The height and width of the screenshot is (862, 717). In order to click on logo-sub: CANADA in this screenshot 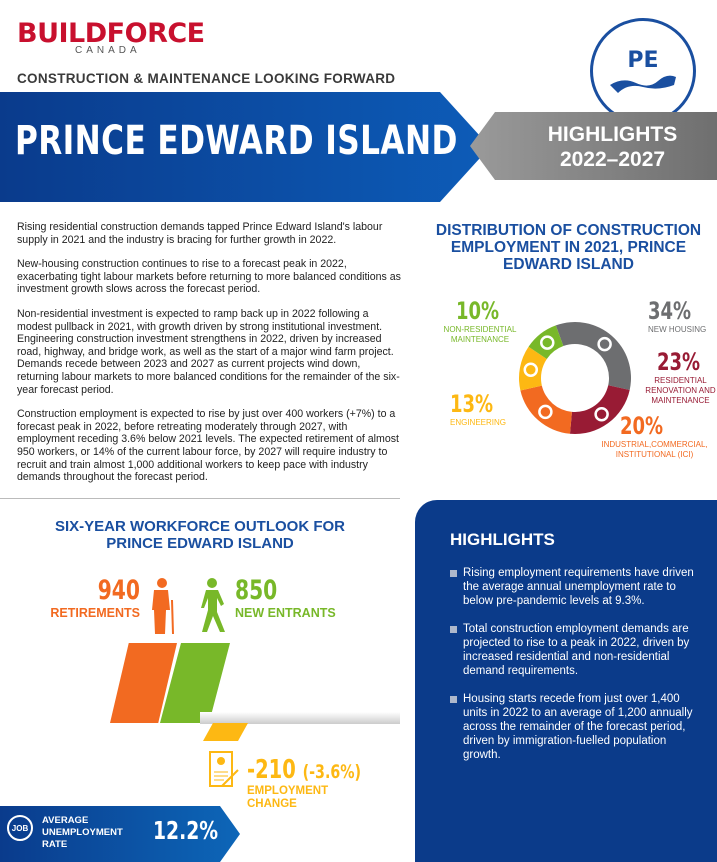, I will do `click(108, 50)`.